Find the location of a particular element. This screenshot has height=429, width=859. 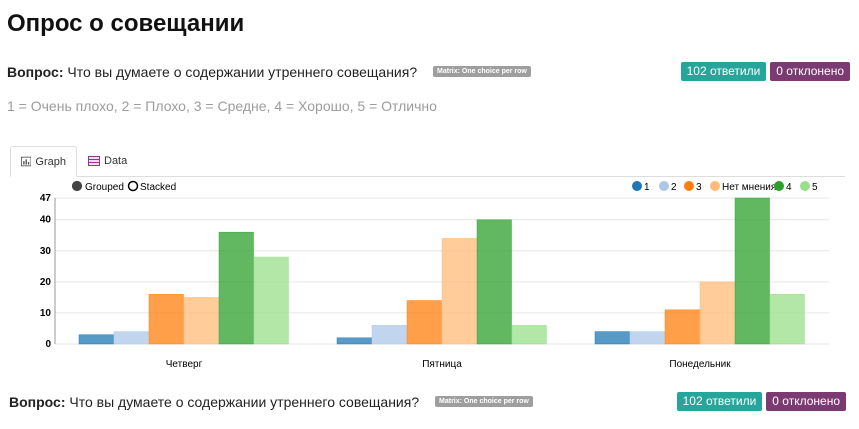

tab-graph: Graph is located at coordinates (43, 161).